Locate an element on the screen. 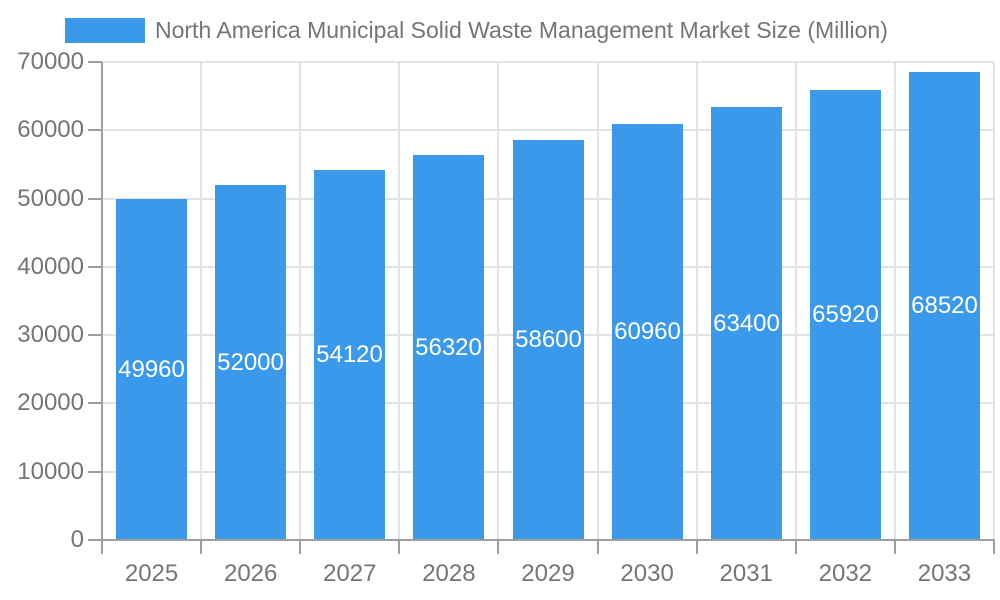 Image resolution: width=1000 pixels, height=600 pixels. bar: 60960 is located at coordinates (647, 332).